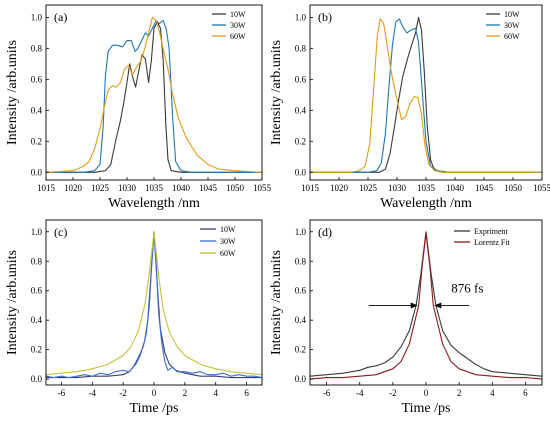 Image resolution: width=550 pixels, height=428 pixels. What do you see at coordinates (60, 17) in the screenshot?
I see `panel-label: (a)` at bounding box center [60, 17].